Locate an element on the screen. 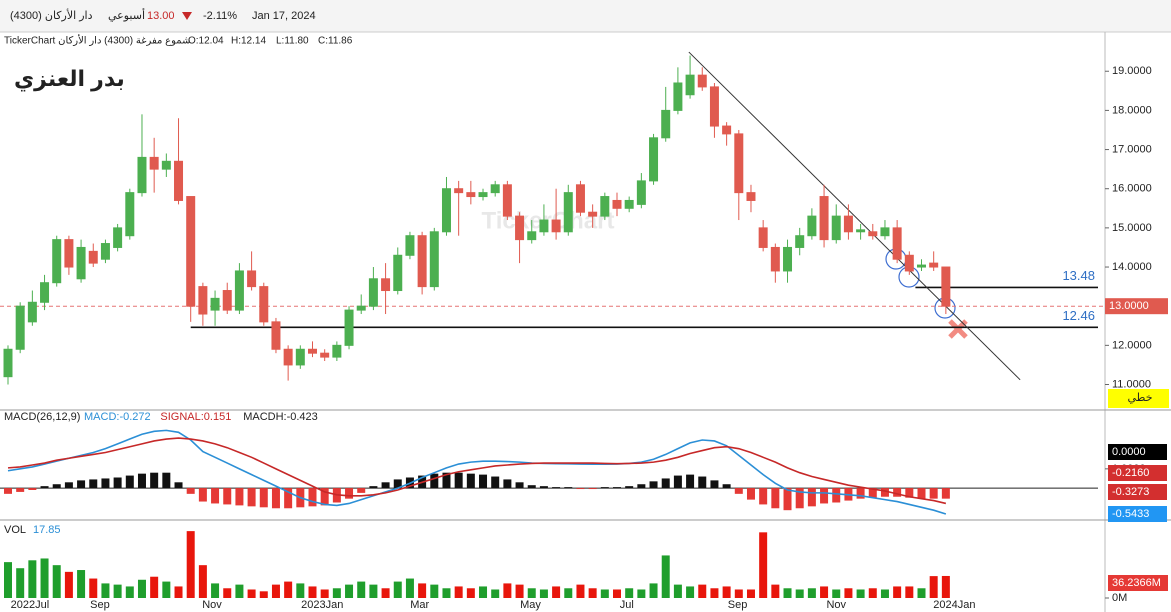  last-price-tag: 13.0000 is located at coordinates (1129, 306).